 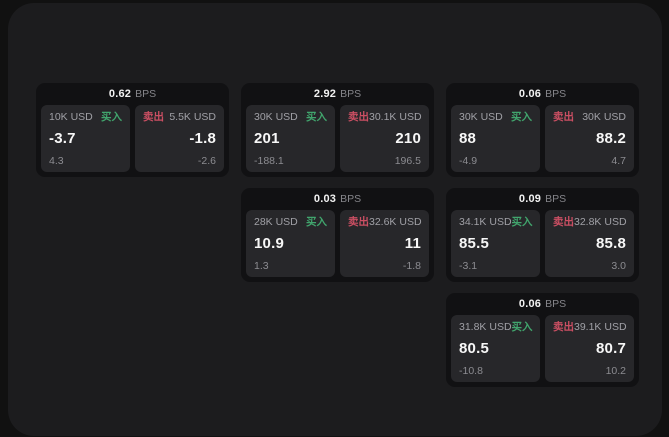 I want to click on sell-price: -1.8, so click(x=202, y=138).